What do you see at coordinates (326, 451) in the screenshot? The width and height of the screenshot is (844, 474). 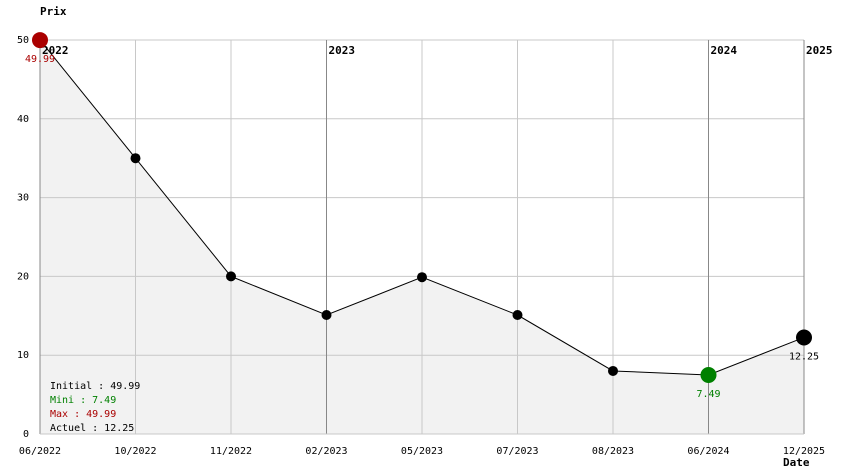 I see `x-tick-label: 02/2023` at bounding box center [326, 451].